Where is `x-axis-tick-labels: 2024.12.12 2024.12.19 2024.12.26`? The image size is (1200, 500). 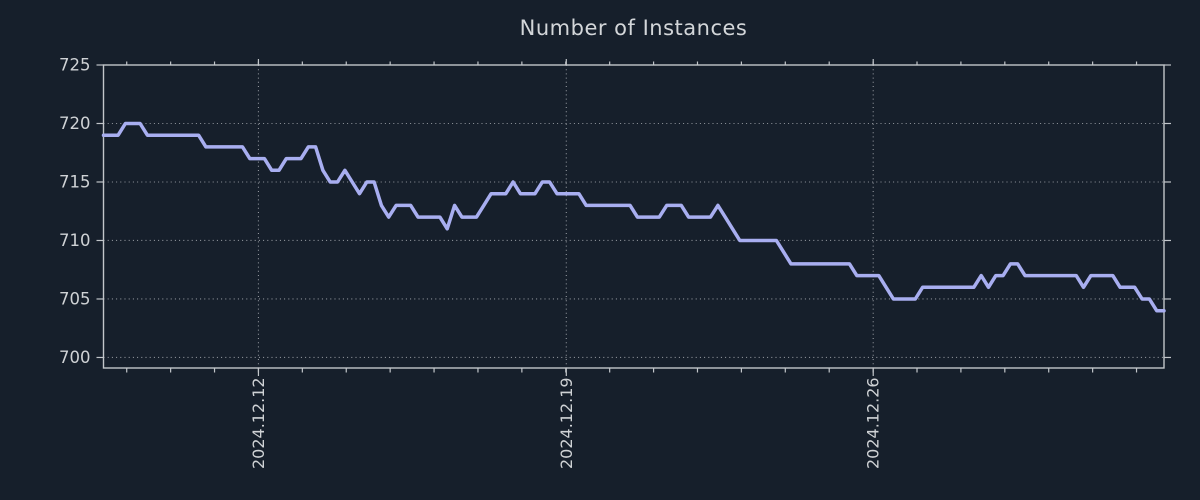 x-axis-tick-labels: 2024.12.12 2024.12.19 2024.12.26 is located at coordinates (566, 423).